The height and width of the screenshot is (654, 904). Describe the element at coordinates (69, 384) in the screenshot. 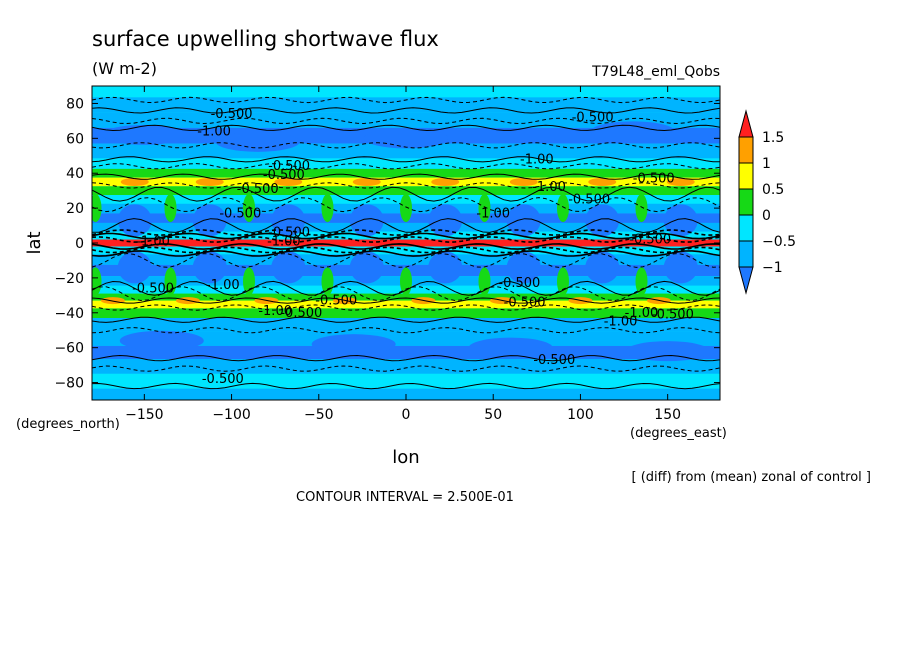

I see `y-tick-label: −80` at that location.